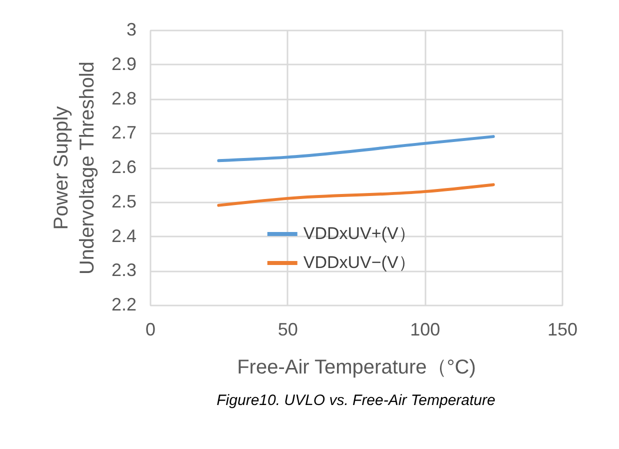 Image resolution: width=619 pixels, height=449 pixels. What do you see at coordinates (562, 330) in the screenshot?
I see `x-tick-label: 150` at bounding box center [562, 330].